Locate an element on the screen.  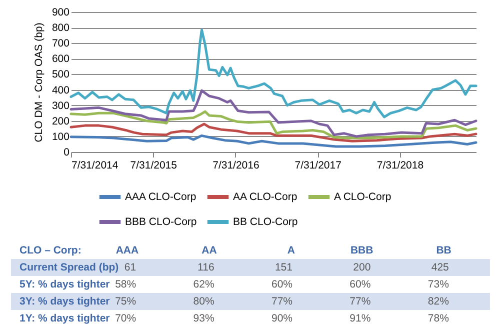
x-tick-label: 7/31/2017 is located at coordinates (318, 166).